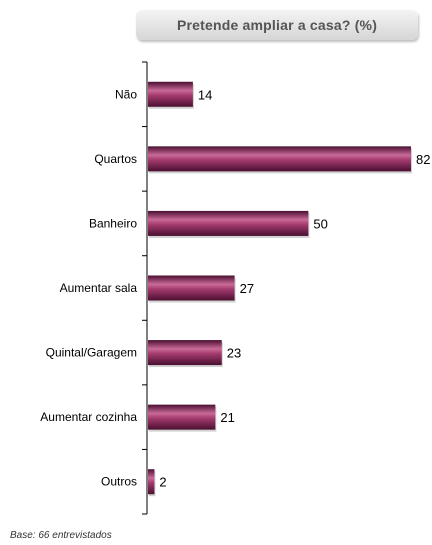  What do you see at coordinates (126, 94) in the screenshot?
I see `category-label: Não` at bounding box center [126, 94].